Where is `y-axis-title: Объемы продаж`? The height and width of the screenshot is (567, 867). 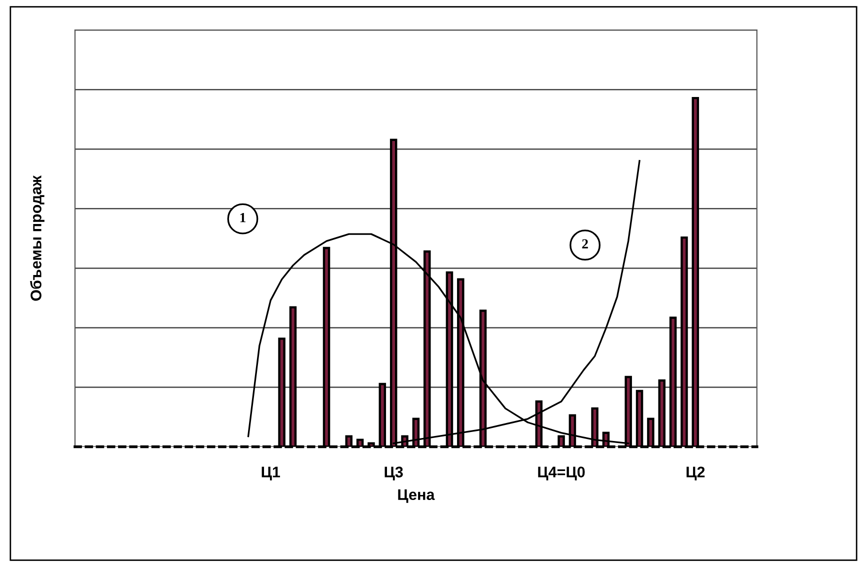 y-axis-title: Объемы продаж is located at coordinates (37, 238).